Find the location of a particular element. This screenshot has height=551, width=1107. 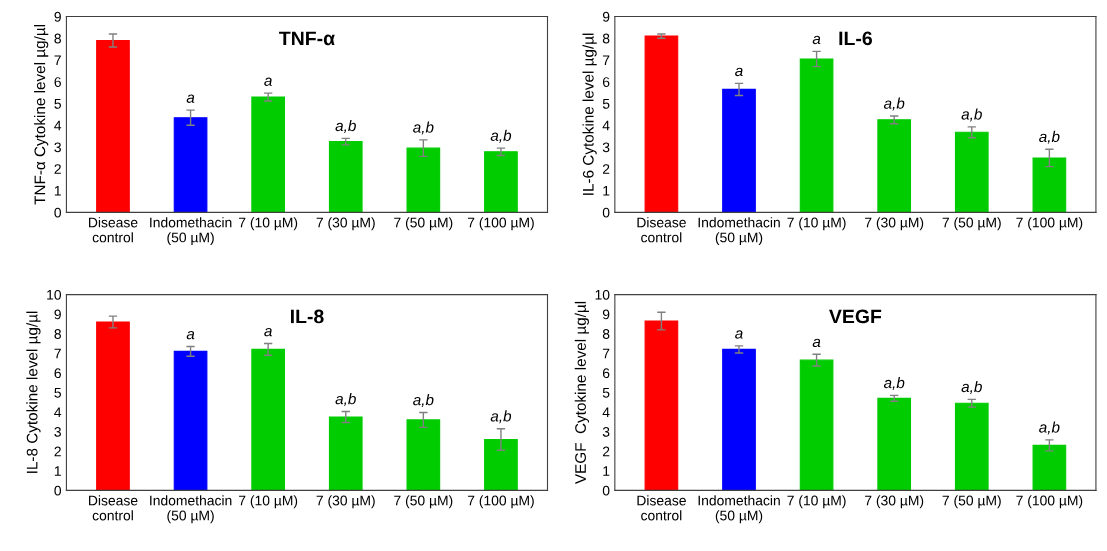

text: IL-8 is located at coordinates (307, 316).